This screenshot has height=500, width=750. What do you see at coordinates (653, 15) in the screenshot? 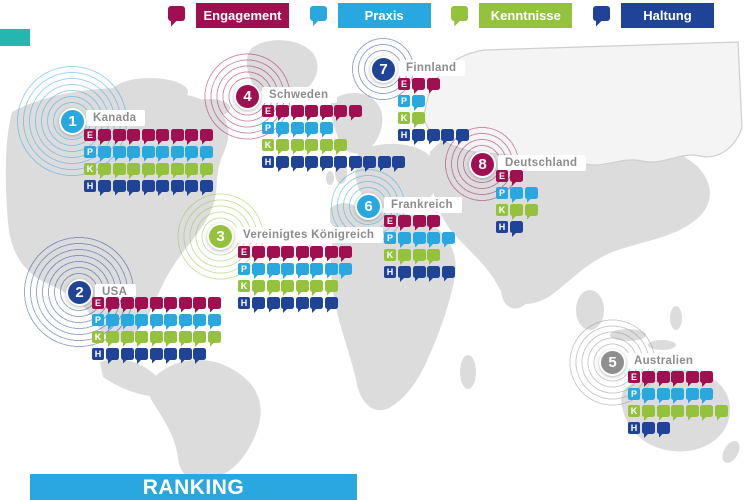
I see `legend-item-haltung: Haltung` at bounding box center [653, 15].